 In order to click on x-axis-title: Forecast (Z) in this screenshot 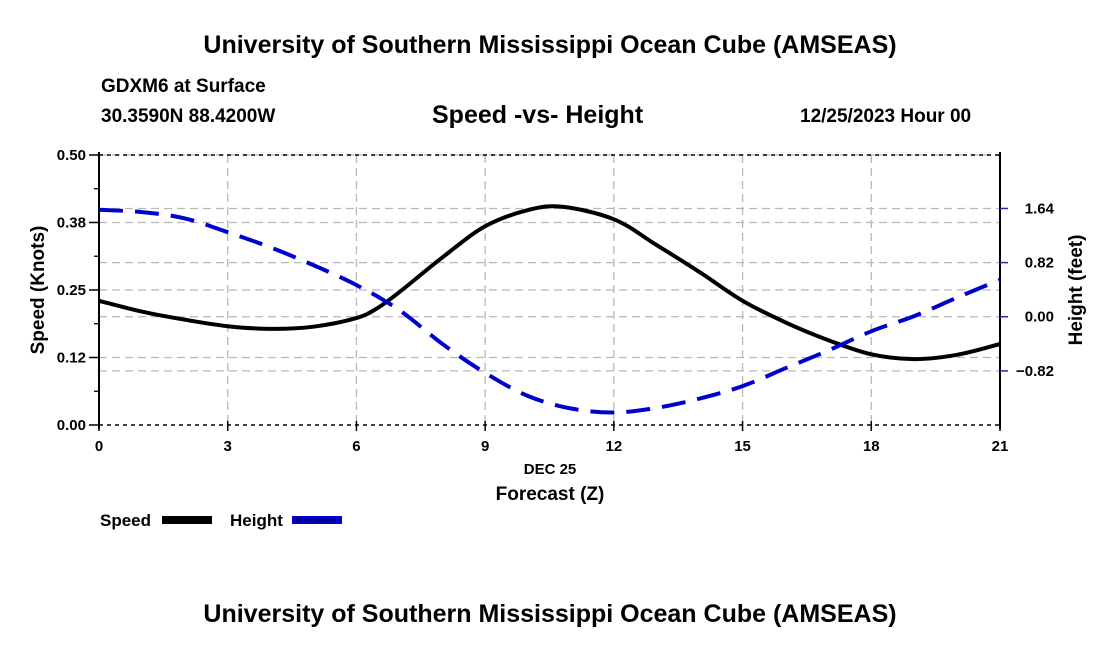, I will do `click(550, 494)`.